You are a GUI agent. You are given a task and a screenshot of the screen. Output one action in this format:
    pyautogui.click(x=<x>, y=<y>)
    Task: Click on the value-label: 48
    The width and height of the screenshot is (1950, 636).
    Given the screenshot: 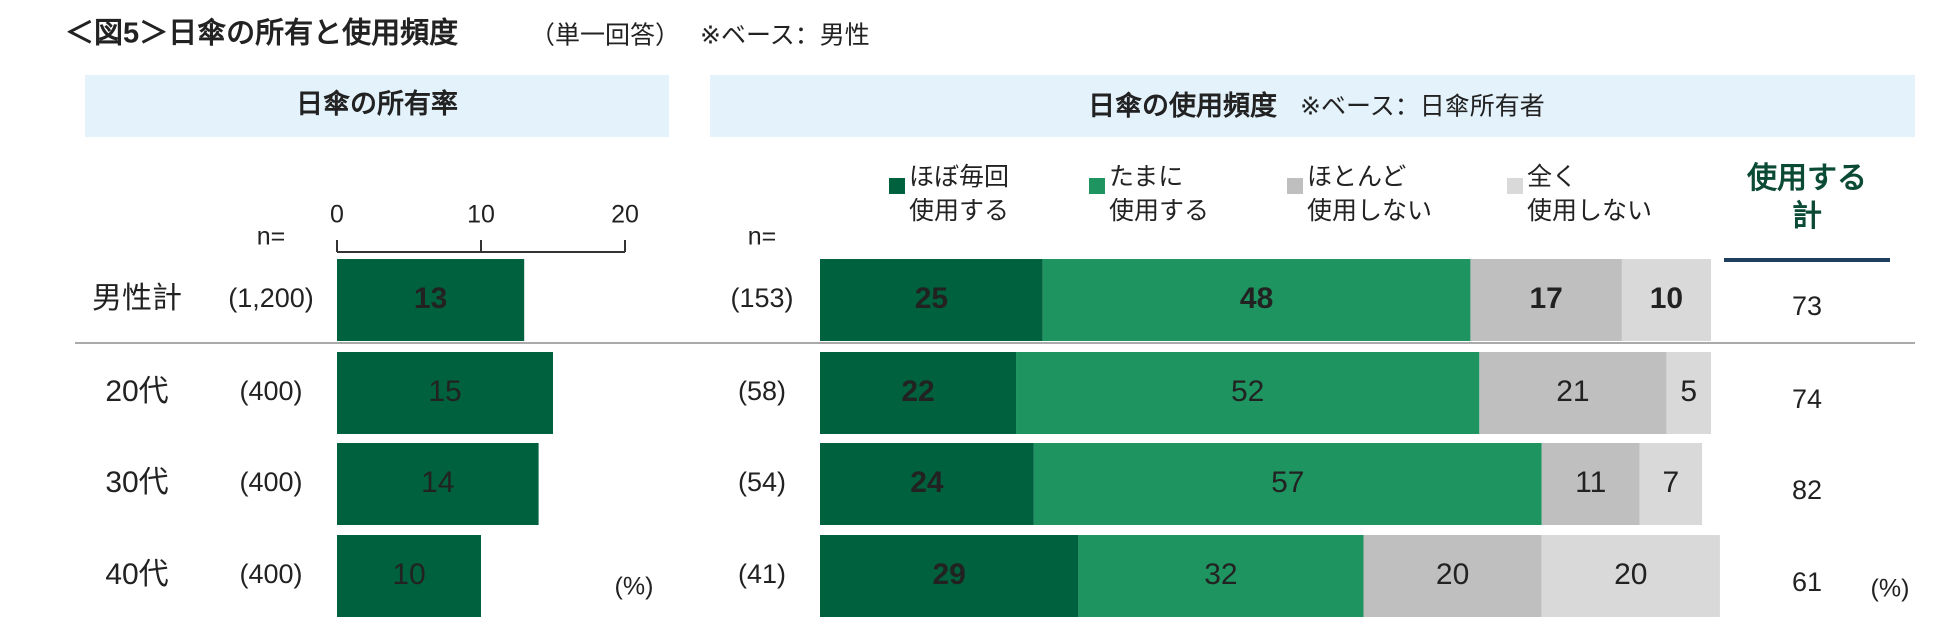 What is the action you would take?
    pyautogui.click(x=1256, y=298)
    